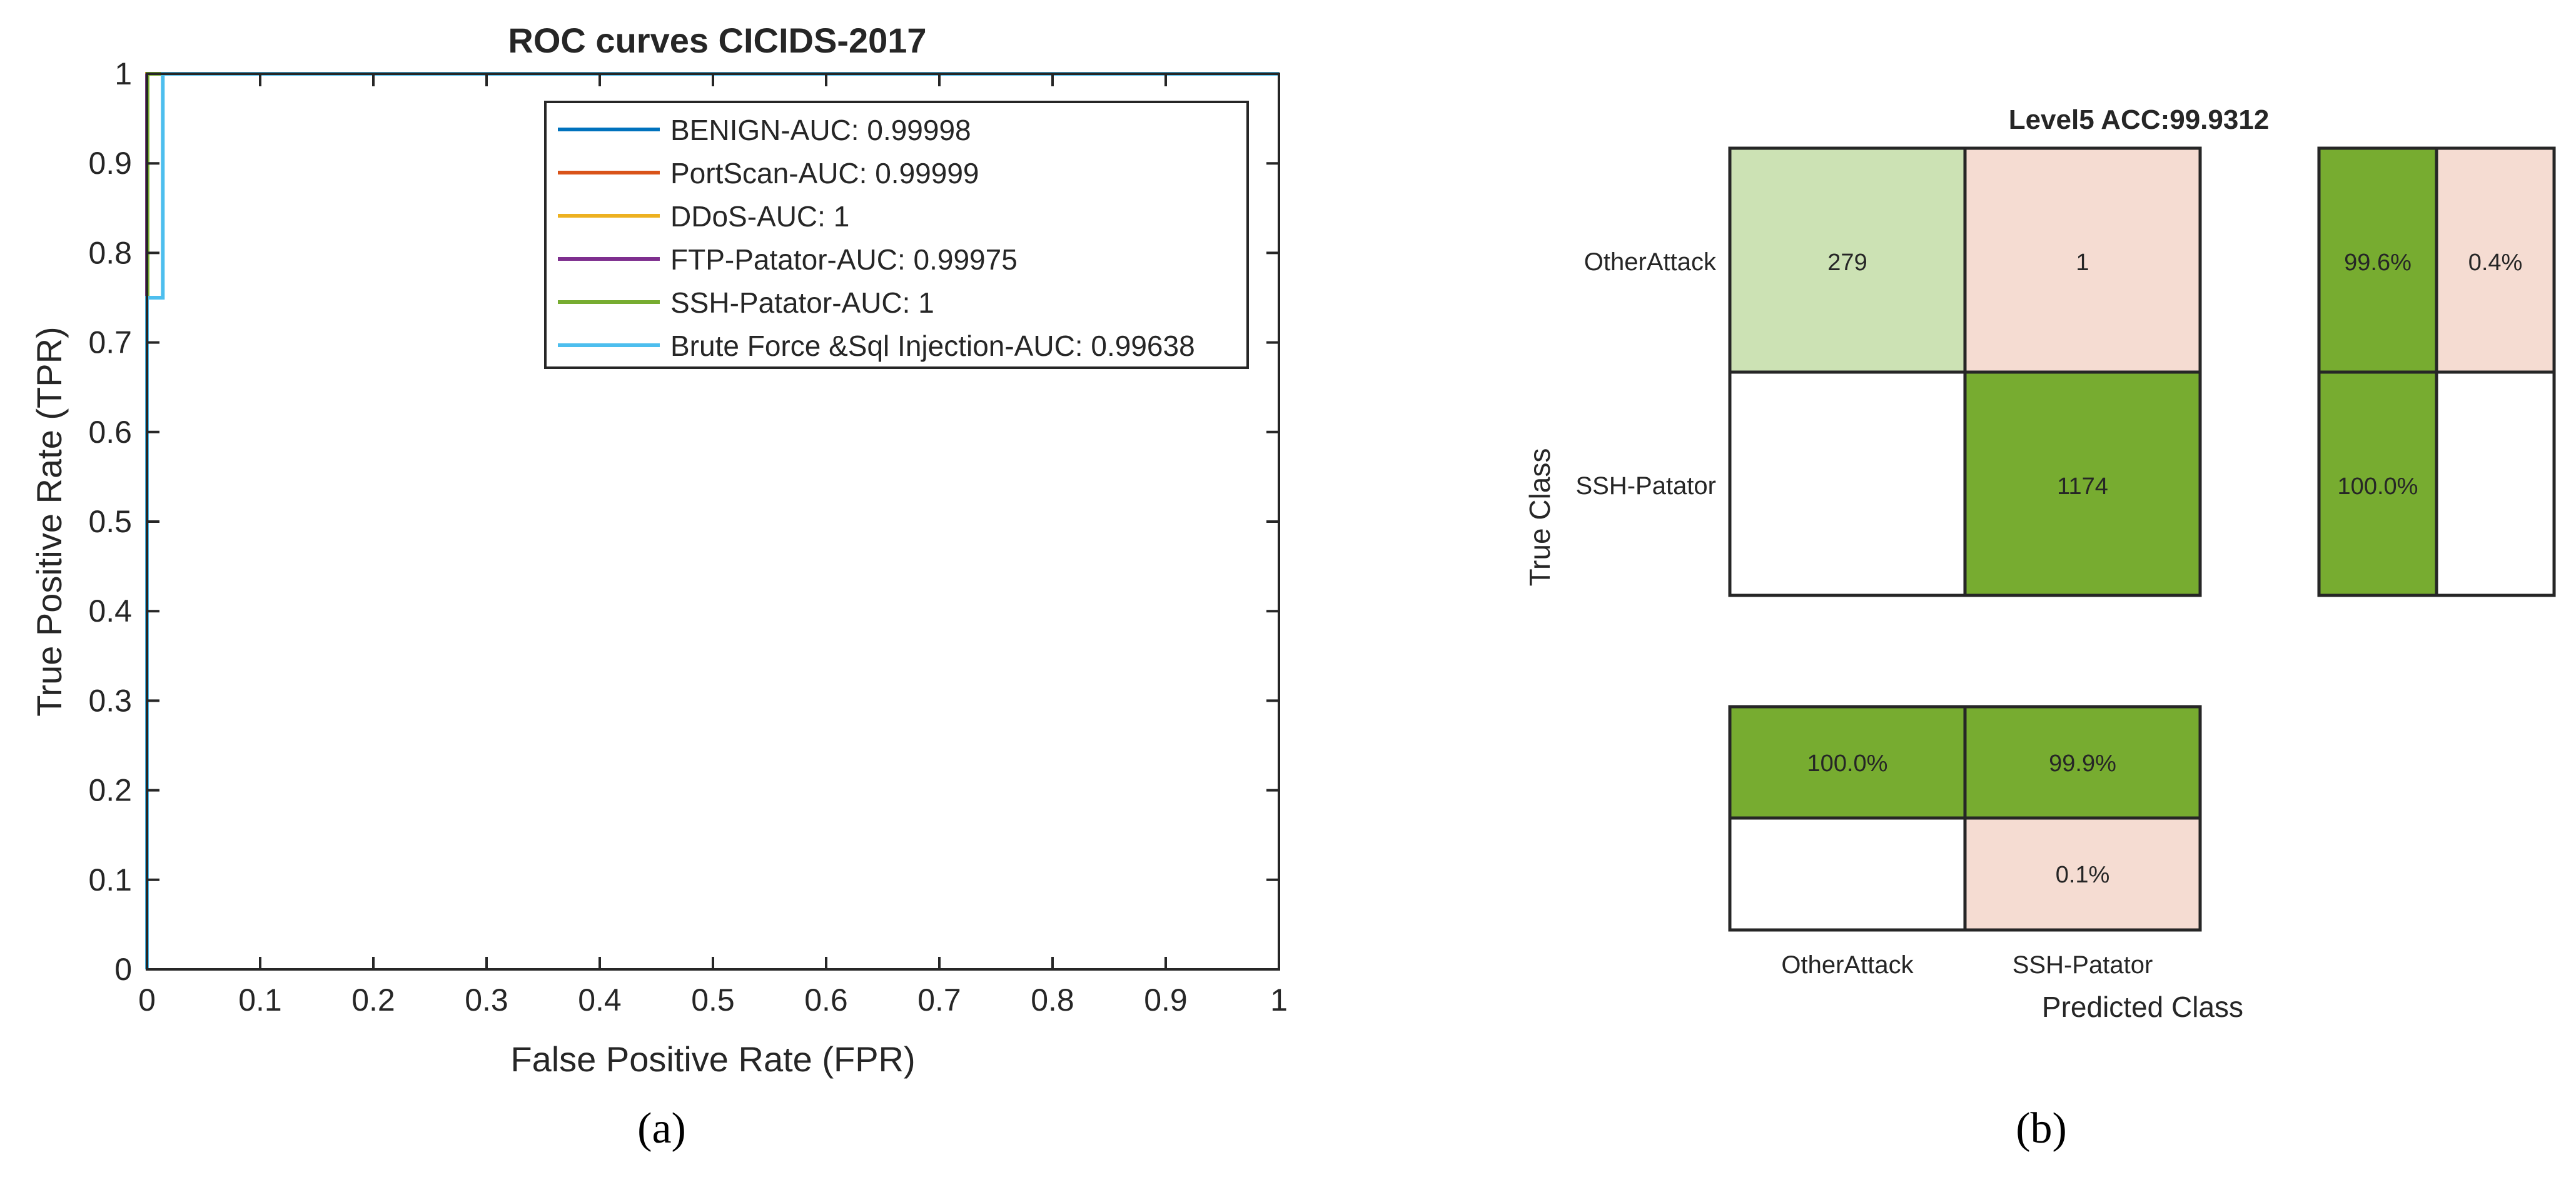  I want to click on roc-ytick-label: 0.6, so click(110, 433).